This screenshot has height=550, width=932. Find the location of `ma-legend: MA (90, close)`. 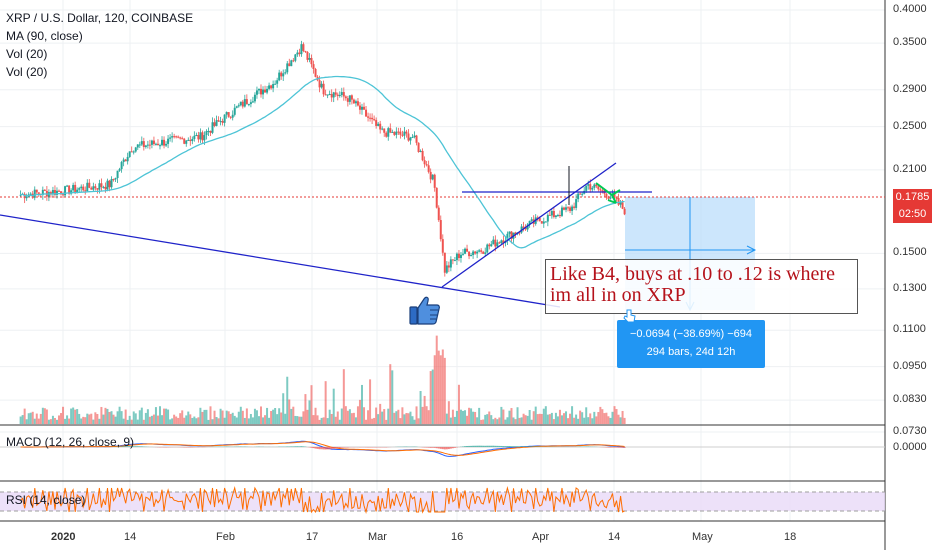

ma-legend: MA (90, close) is located at coordinates (44, 36).